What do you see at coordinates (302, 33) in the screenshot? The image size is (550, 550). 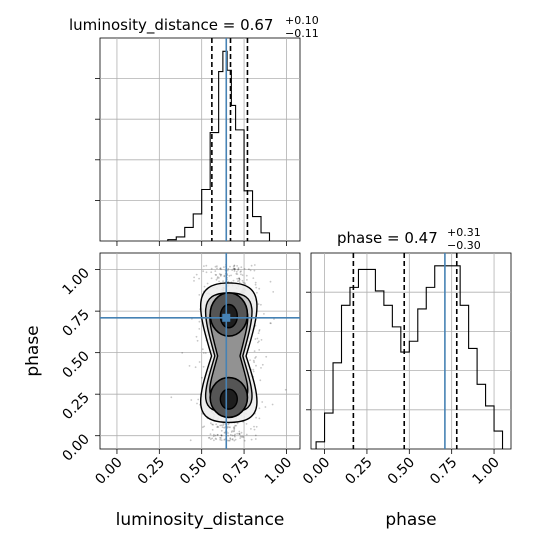 I see `title-luminosity-distance-minus: −0.11` at bounding box center [302, 33].